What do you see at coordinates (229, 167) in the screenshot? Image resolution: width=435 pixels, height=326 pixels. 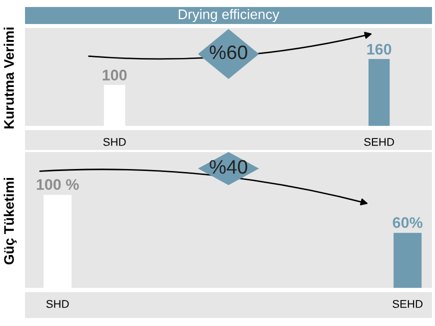 I see `text: %40` at bounding box center [229, 167].